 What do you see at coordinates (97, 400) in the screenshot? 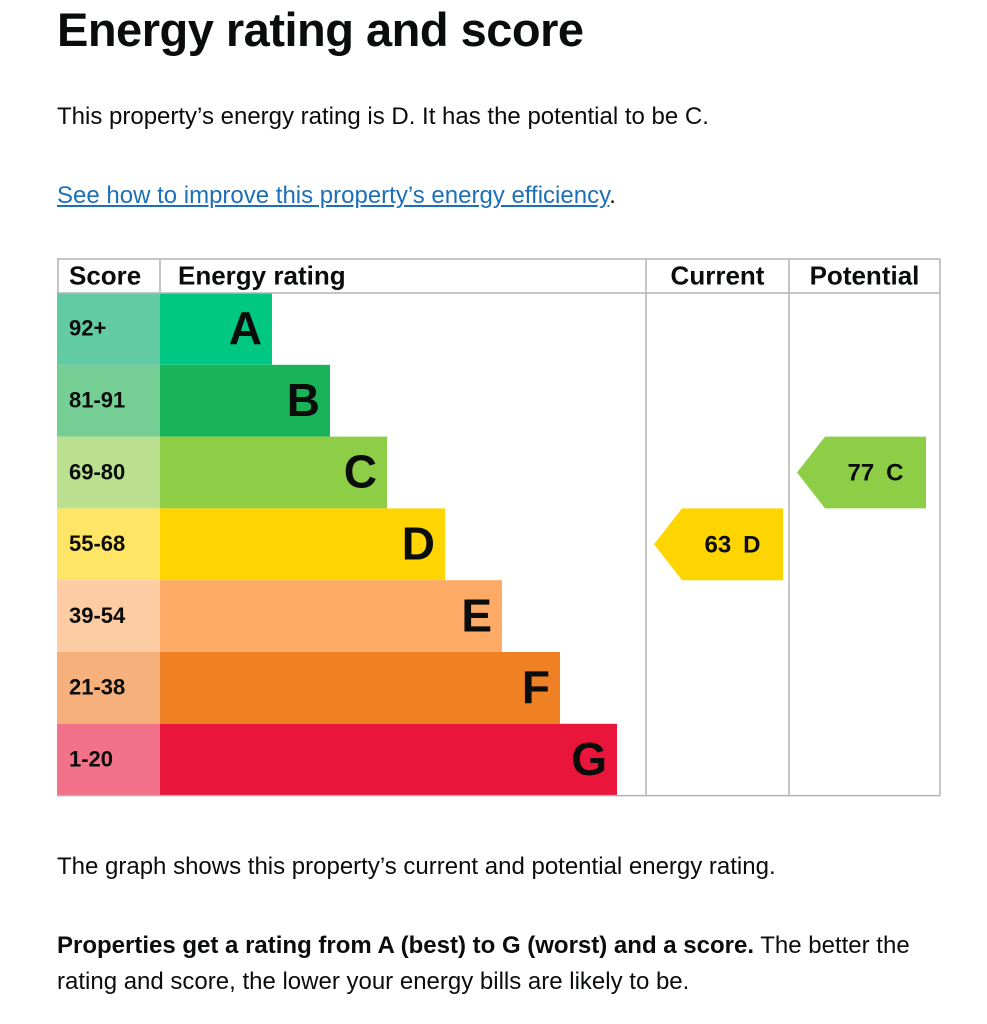
I see `score-label: 81-91` at bounding box center [97, 400].